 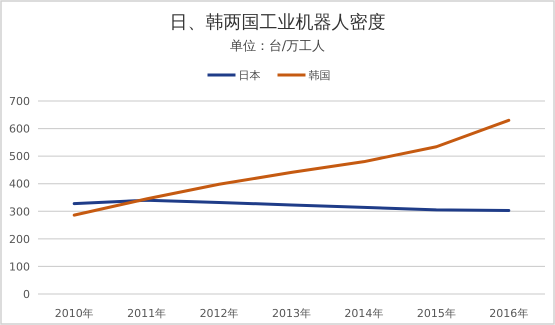 What do you see at coordinates (436, 313) in the screenshot?
I see `xtick-label: 2015年` at bounding box center [436, 313].